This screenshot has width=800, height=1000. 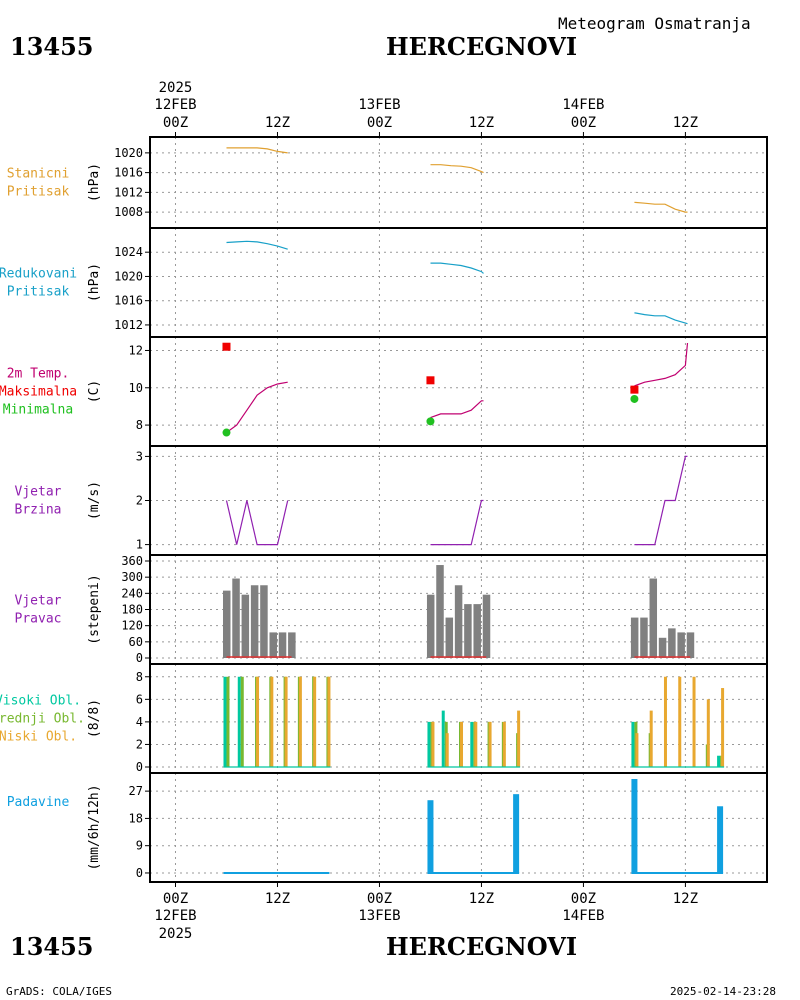 What do you see at coordinates (139, 545) in the screenshot?
I see `y-tick-label: 1` at bounding box center [139, 545].